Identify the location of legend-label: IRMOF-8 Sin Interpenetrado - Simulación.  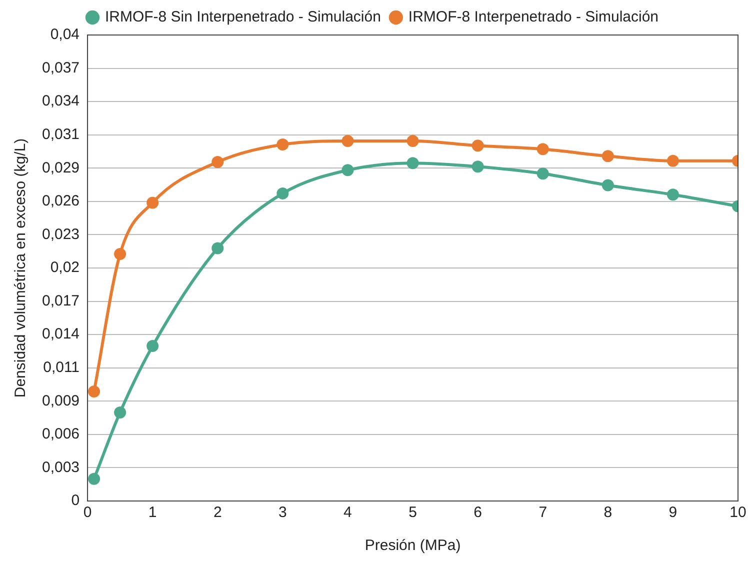
(242, 17).